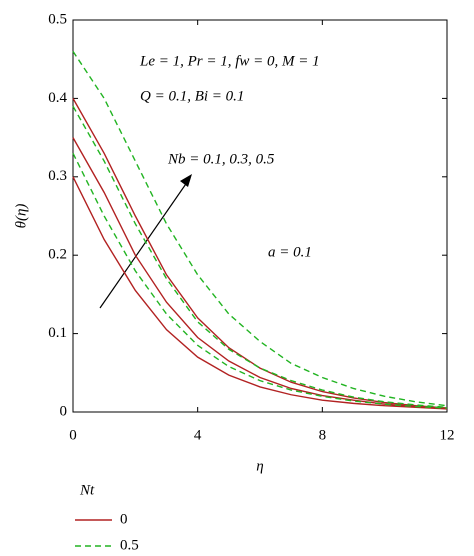  Describe the element at coordinates (290, 252) in the screenshot. I see `annotation: a = 0.1` at that location.